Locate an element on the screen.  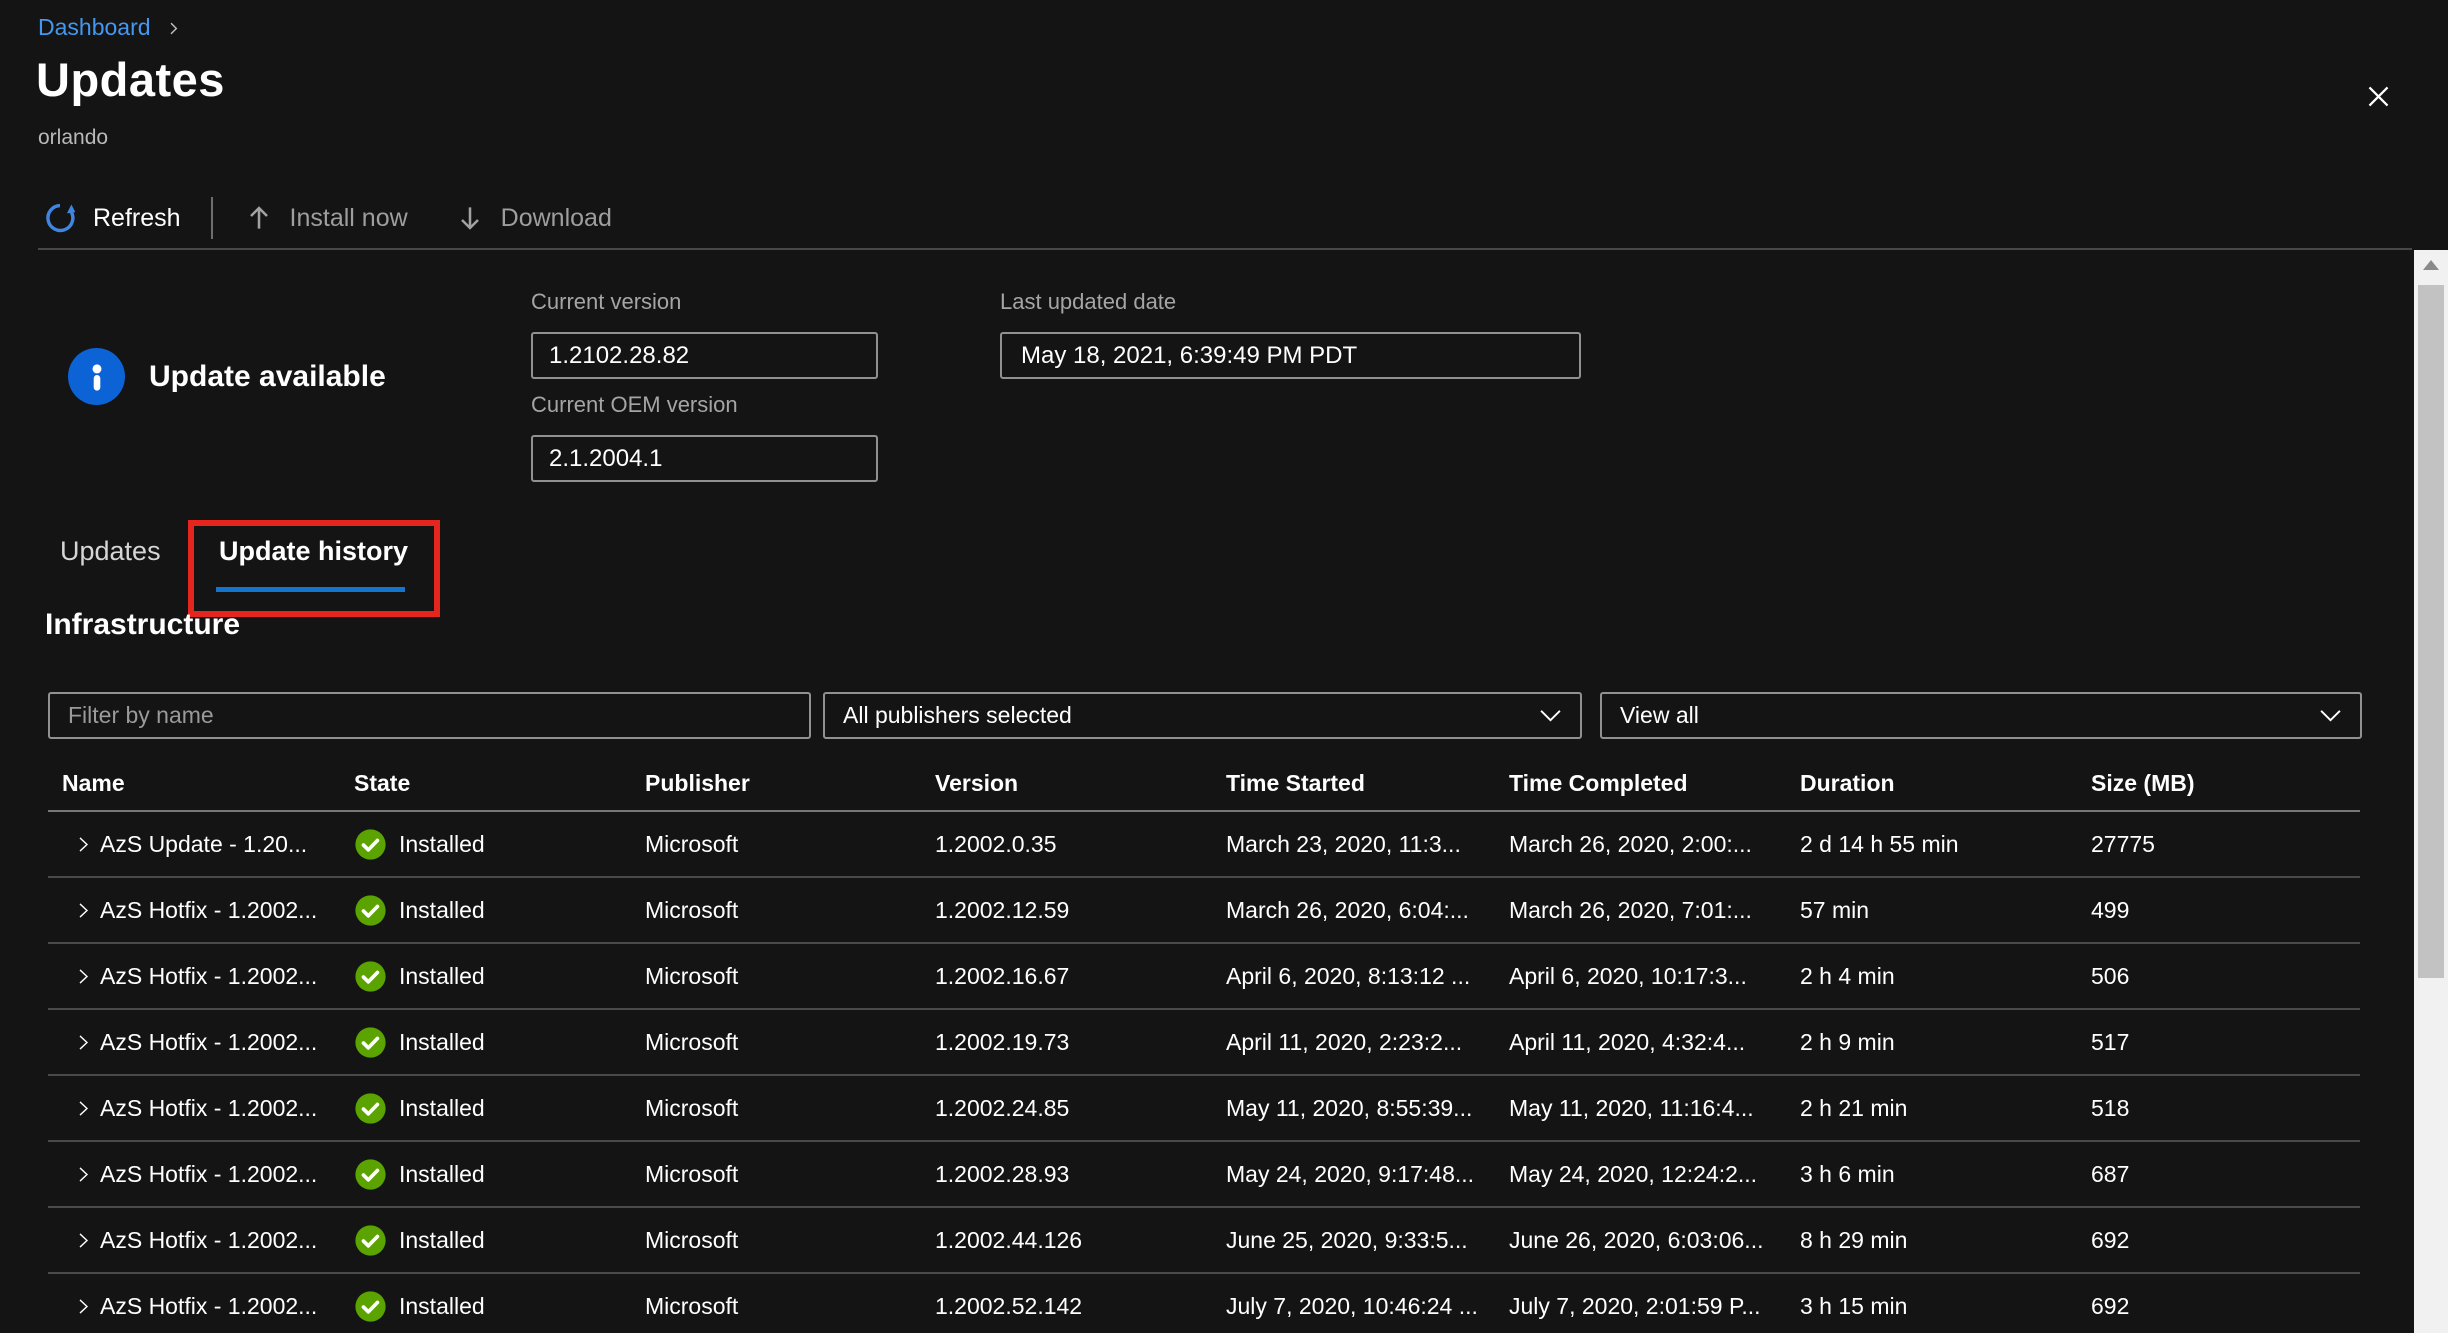
download-button: Download is located at coordinates (533, 218).